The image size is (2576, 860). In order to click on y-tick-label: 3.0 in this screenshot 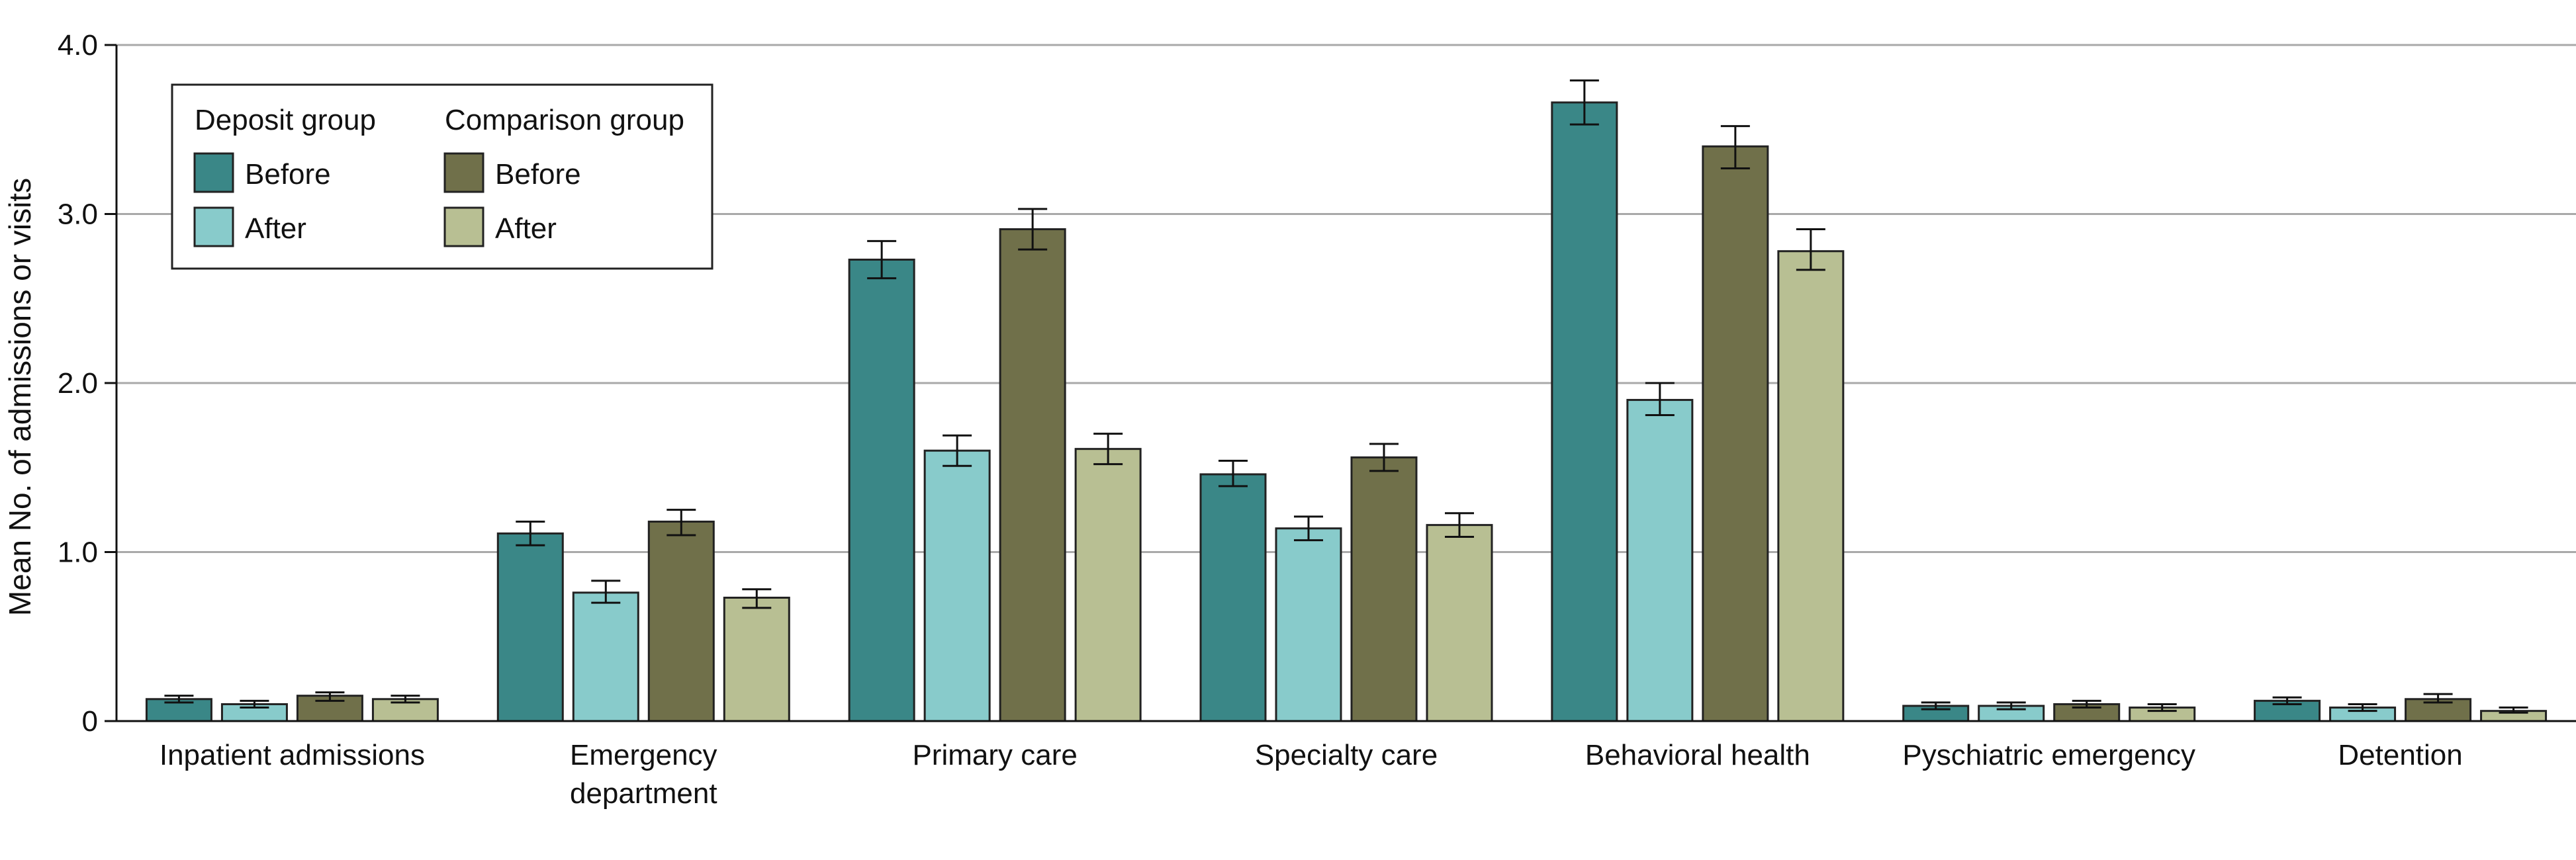, I will do `click(78, 214)`.